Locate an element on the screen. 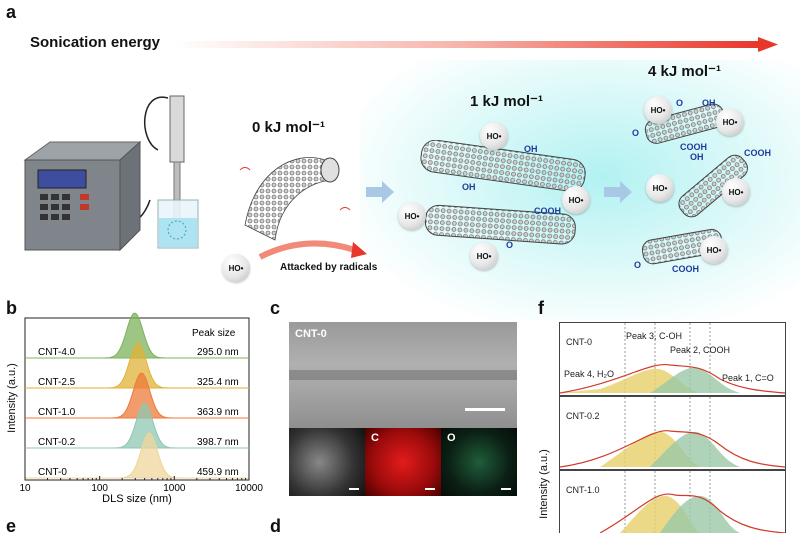  radical-7: HO• is located at coordinates (660, 188).